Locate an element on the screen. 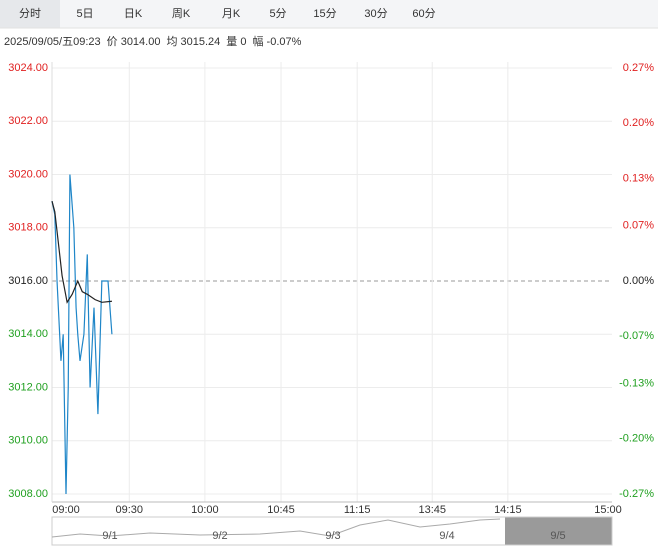 This screenshot has width=658, height=548. y2-tick-label: -0.07% is located at coordinates (636, 336).